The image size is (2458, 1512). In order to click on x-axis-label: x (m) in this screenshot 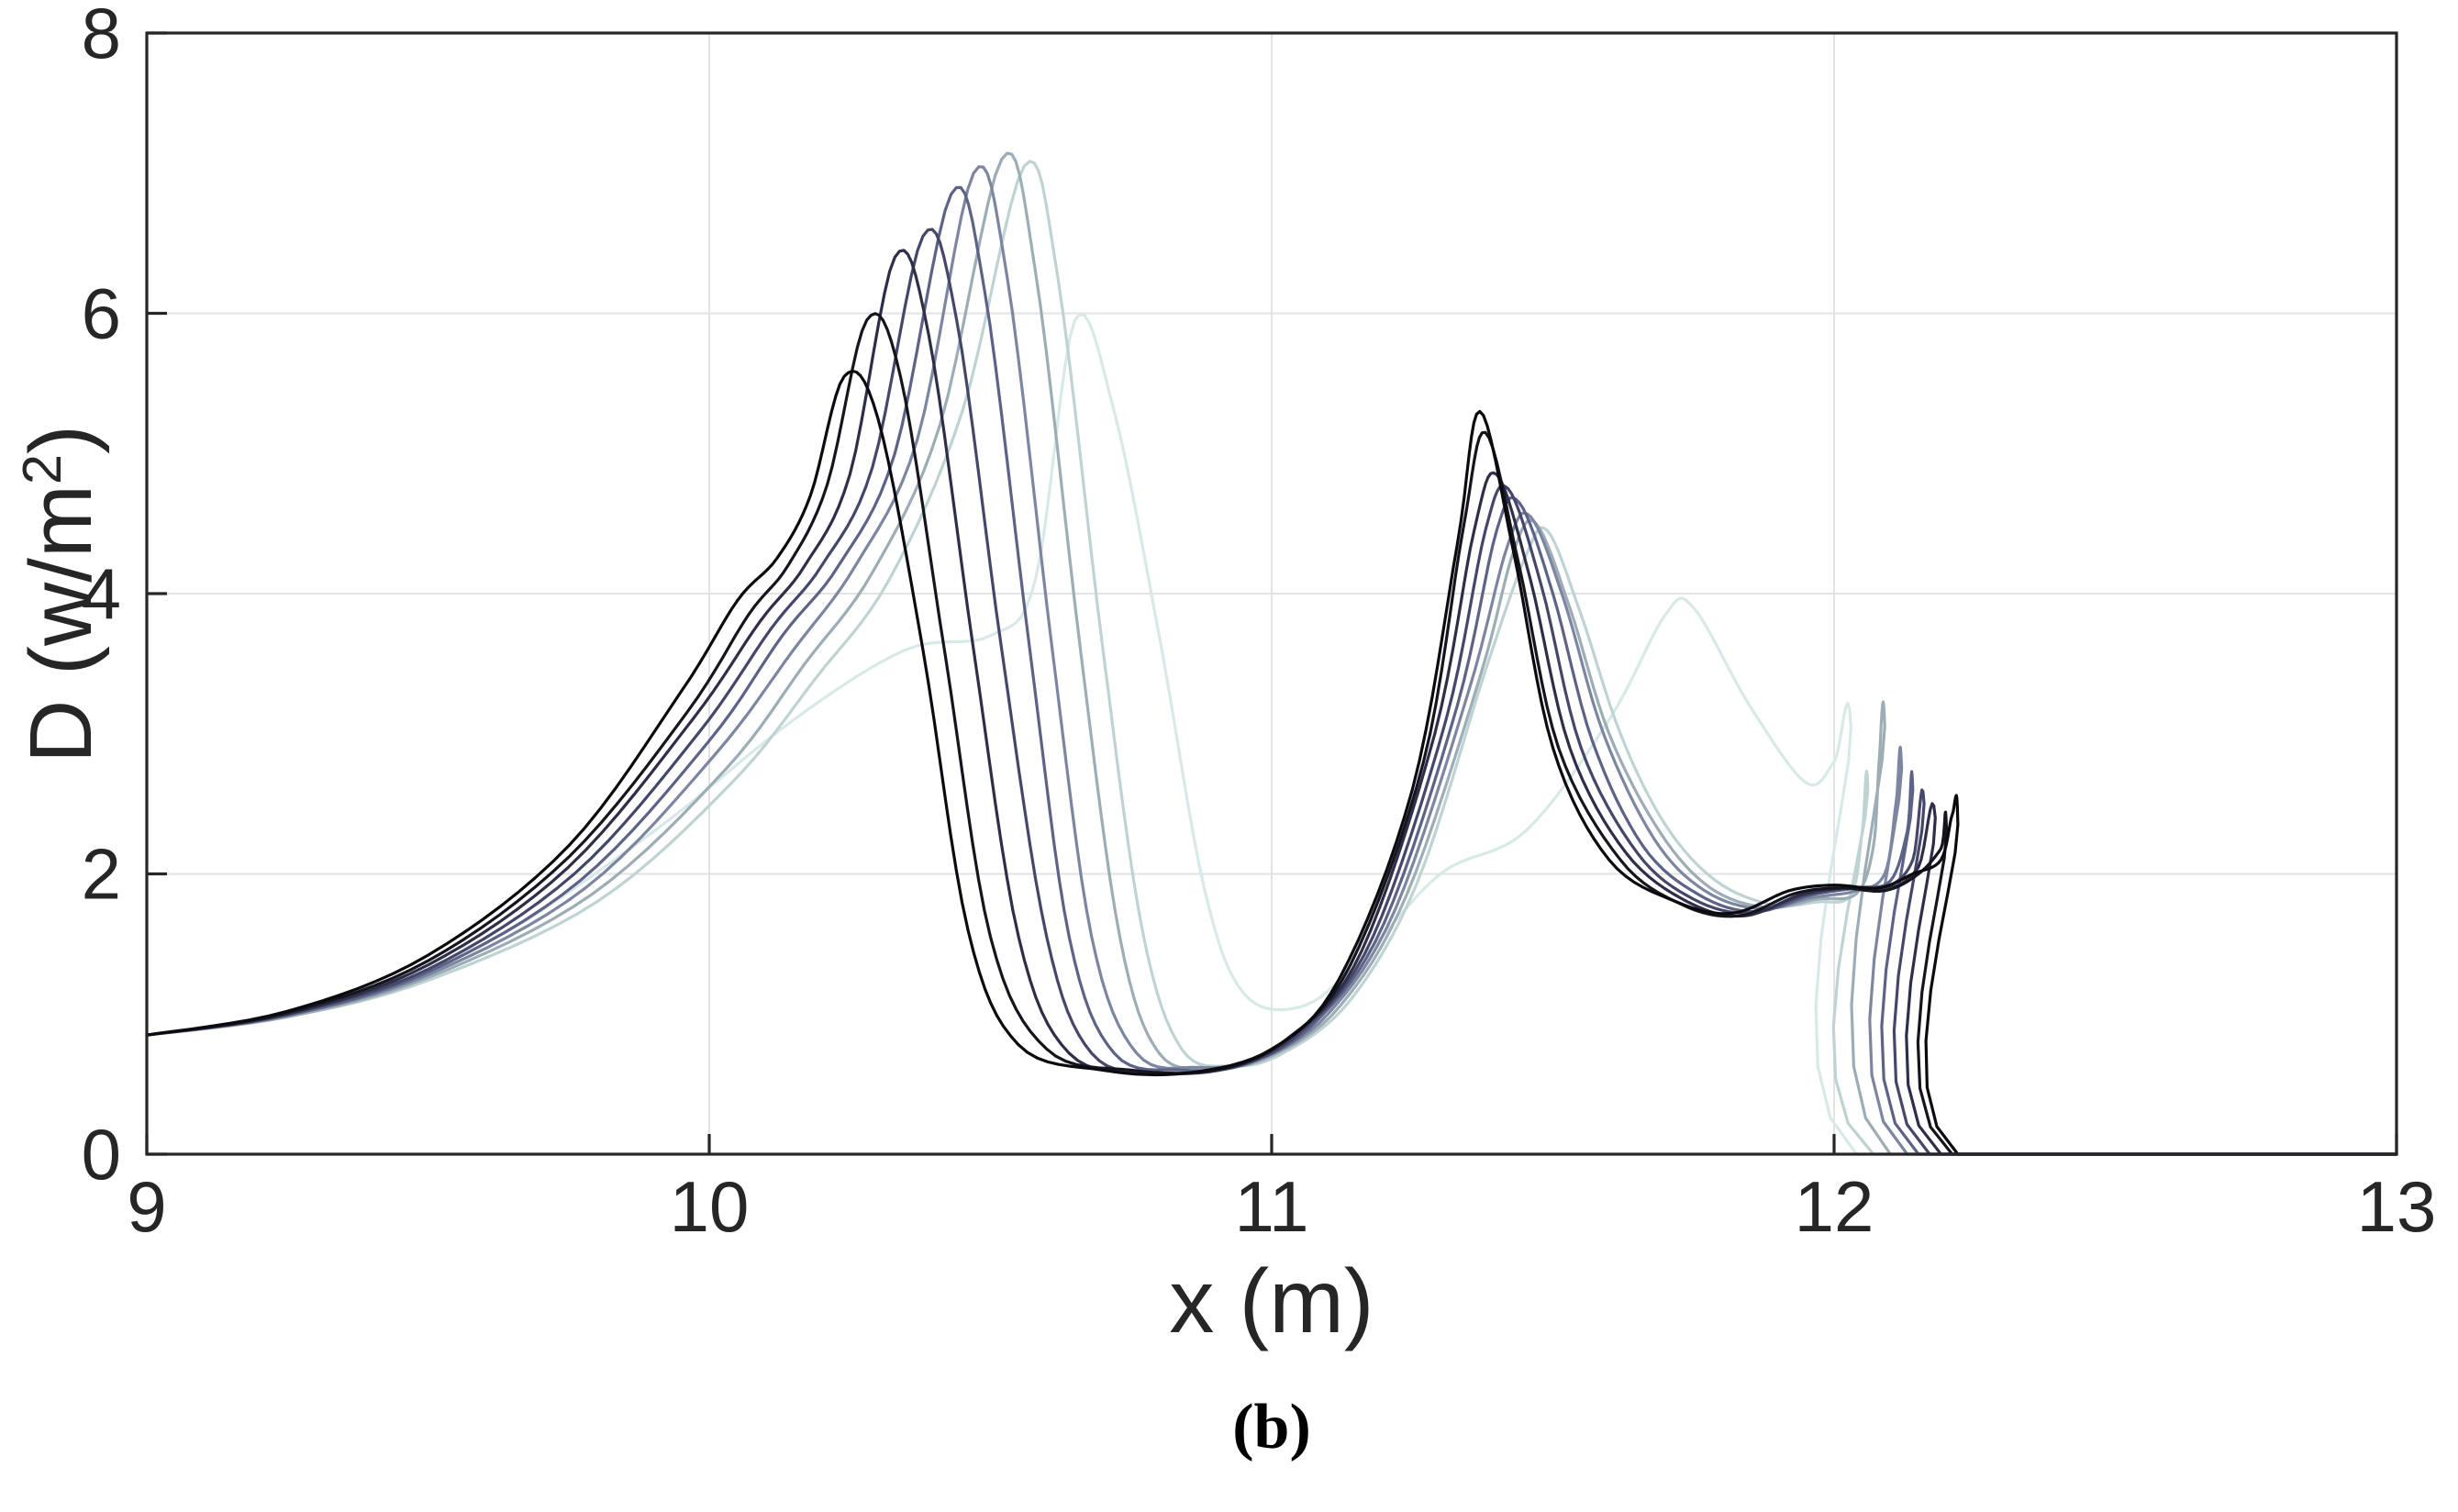, I will do `click(1271, 1301)`.